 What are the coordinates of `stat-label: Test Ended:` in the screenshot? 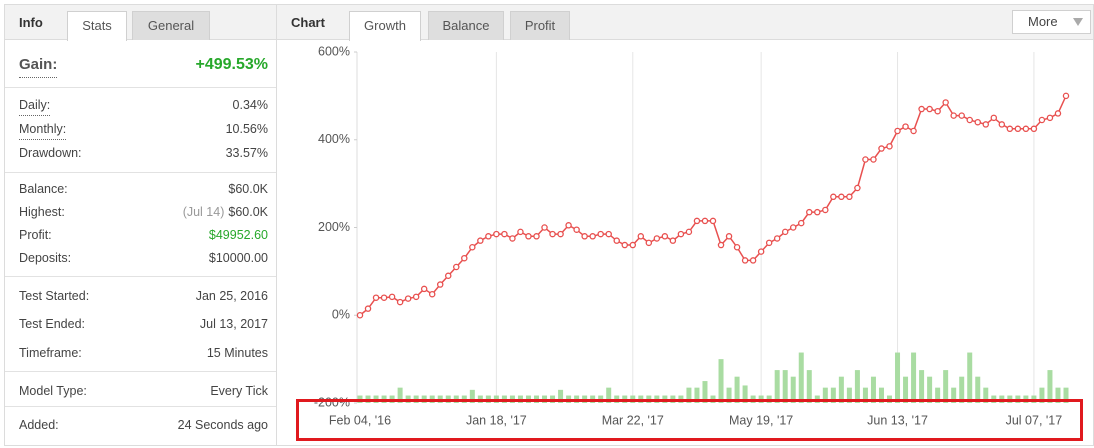 It's located at (52, 324).